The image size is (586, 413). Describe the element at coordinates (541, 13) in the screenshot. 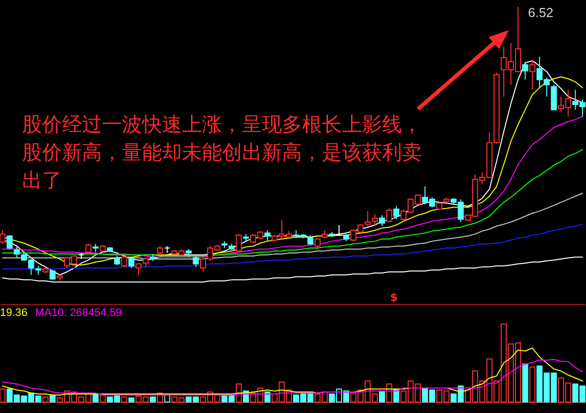

I see `annotation: 6.52` at that location.